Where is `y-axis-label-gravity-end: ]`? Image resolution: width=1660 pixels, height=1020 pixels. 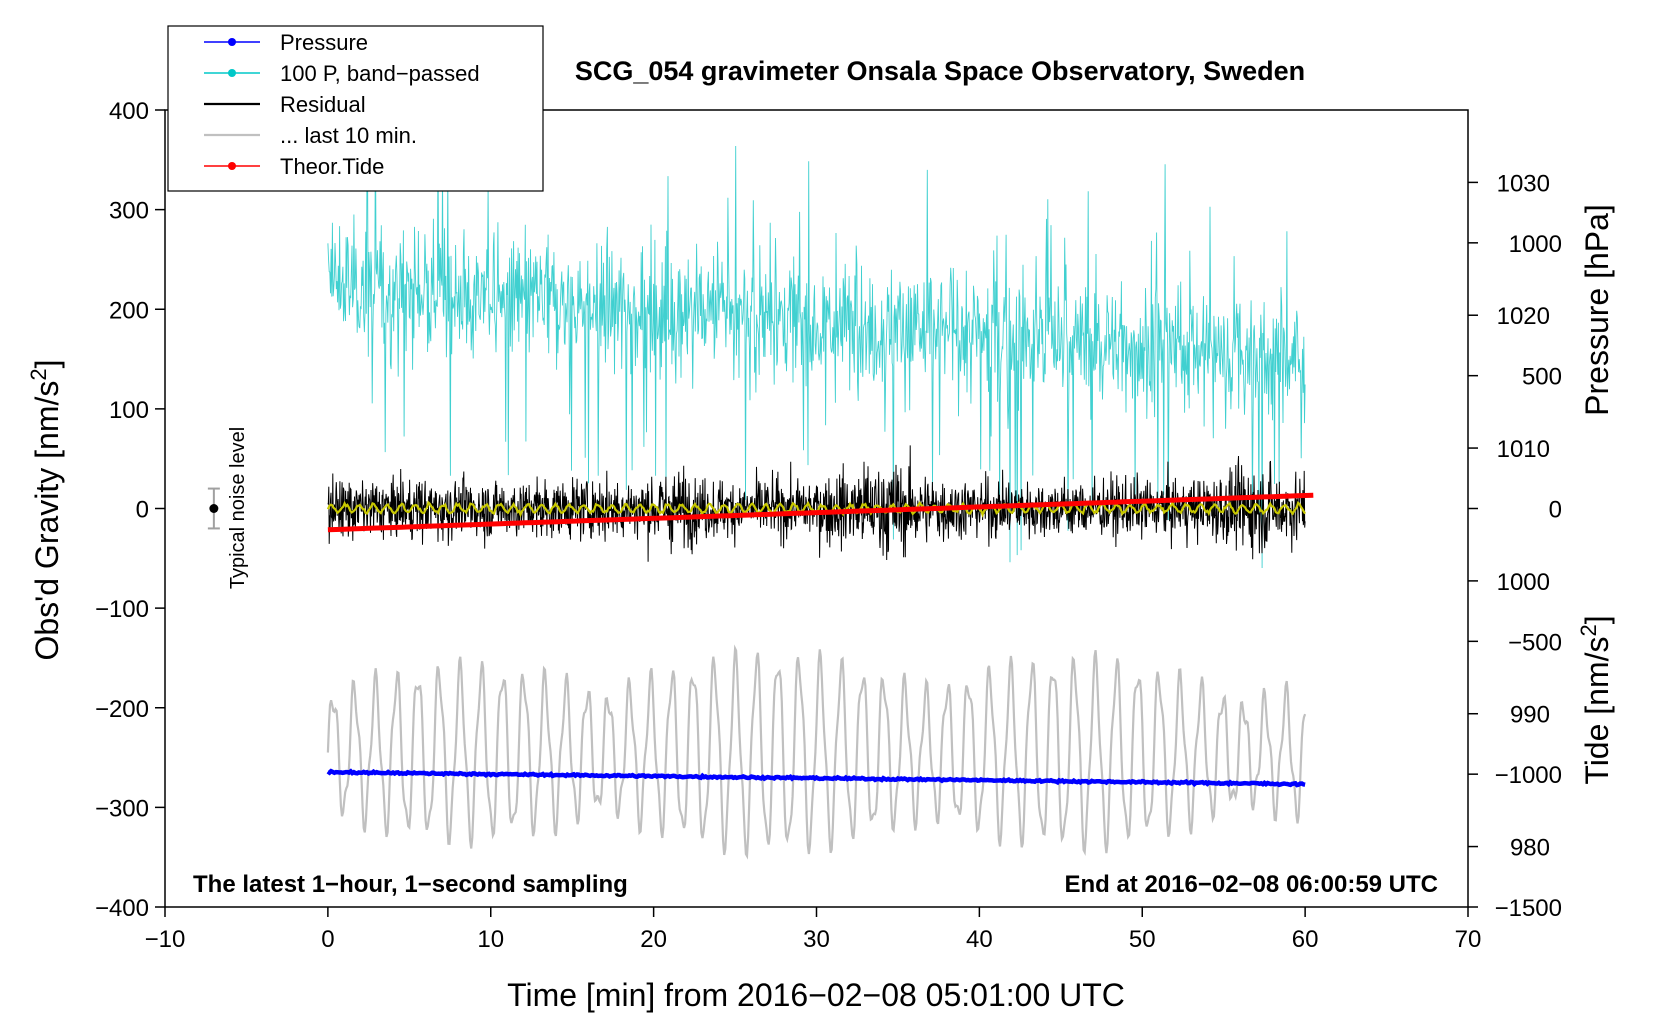 y-axis-label-gravity-end: ] is located at coordinates (47, 363).